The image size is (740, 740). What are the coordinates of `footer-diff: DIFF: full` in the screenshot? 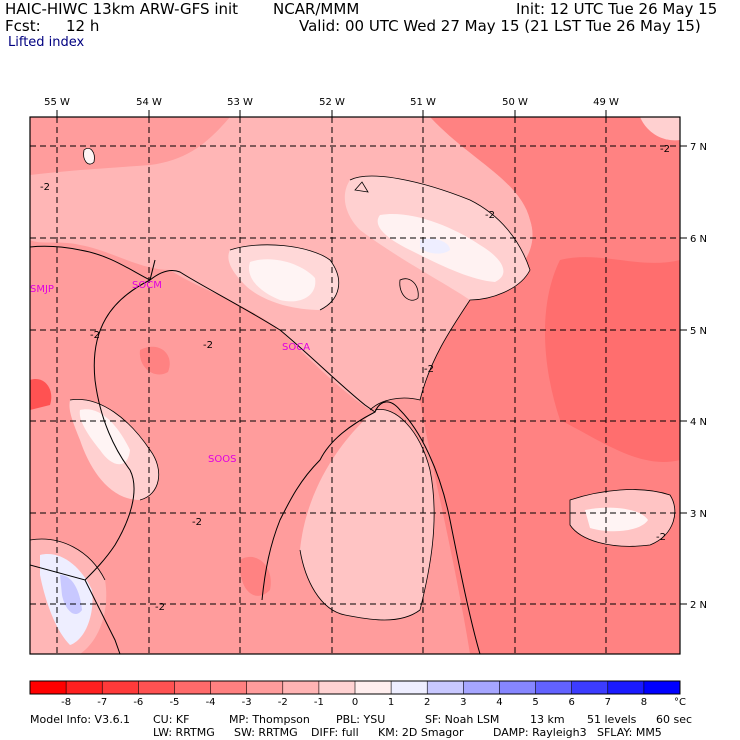 It's located at (335, 732).